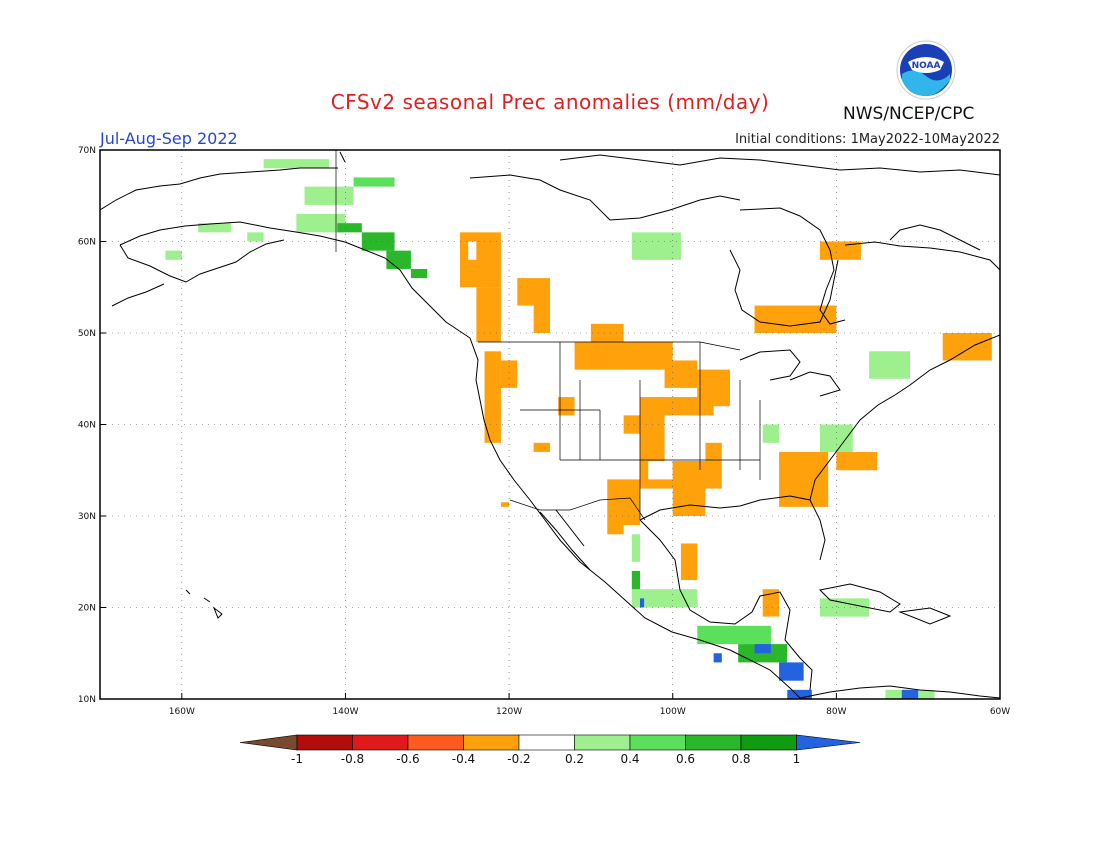  Describe the element at coordinates (297, 759) in the screenshot. I see `colorbar-label: -1` at that location.